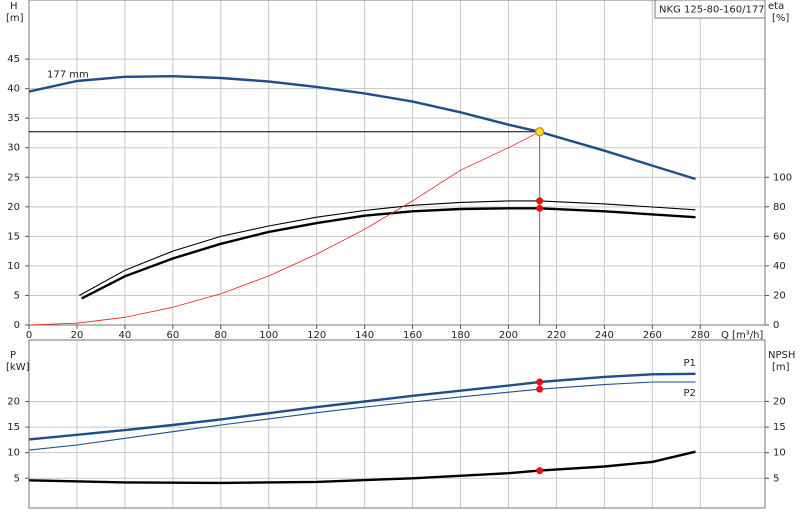 The height and width of the screenshot is (520, 800). What do you see at coordinates (460, 335) in the screenshot?
I see `x-tick-label: 180` at bounding box center [460, 335].